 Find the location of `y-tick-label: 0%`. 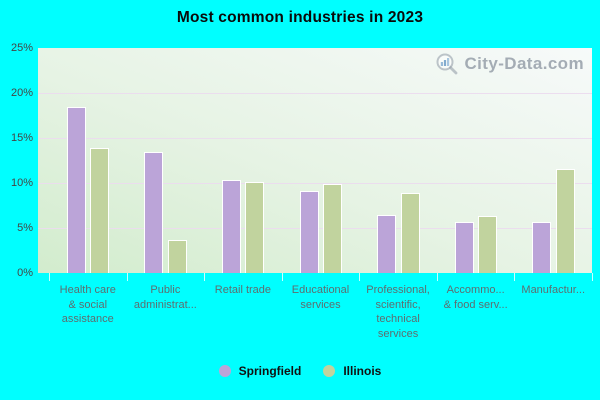

y-tick-label: 0% is located at coordinates (25, 273).